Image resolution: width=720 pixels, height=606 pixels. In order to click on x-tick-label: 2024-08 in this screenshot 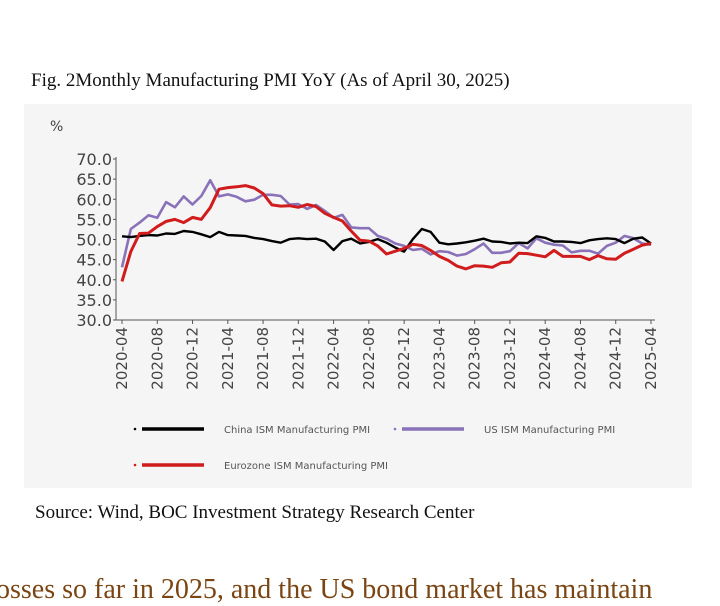, I will do `click(580, 358)`.